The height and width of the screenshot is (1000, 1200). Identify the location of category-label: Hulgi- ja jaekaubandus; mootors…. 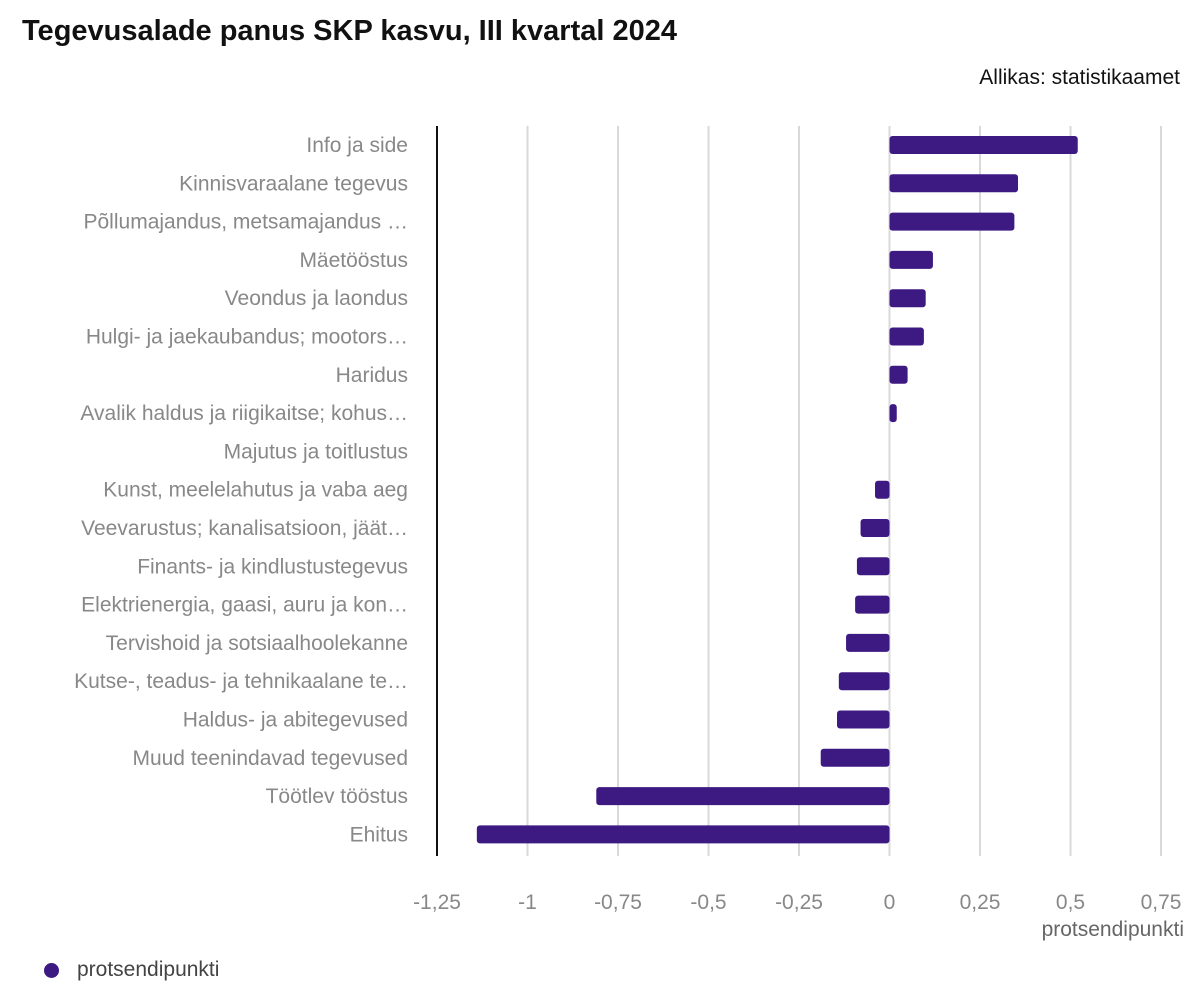
(247, 337).